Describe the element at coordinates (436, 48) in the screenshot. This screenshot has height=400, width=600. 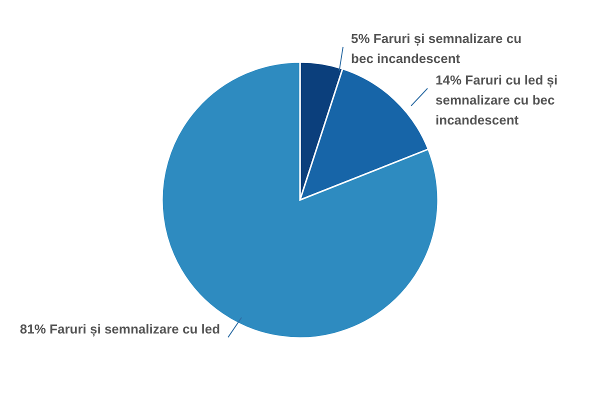
I see `slice-label: 5% Faruri și semnalizare cu bec incandescent` at that location.